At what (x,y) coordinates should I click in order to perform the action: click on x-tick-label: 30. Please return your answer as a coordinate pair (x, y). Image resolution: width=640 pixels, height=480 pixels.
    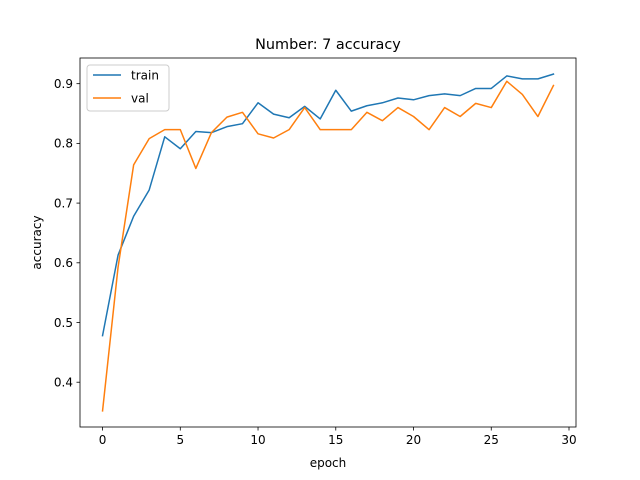
    Looking at the image, I should click on (568, 440).